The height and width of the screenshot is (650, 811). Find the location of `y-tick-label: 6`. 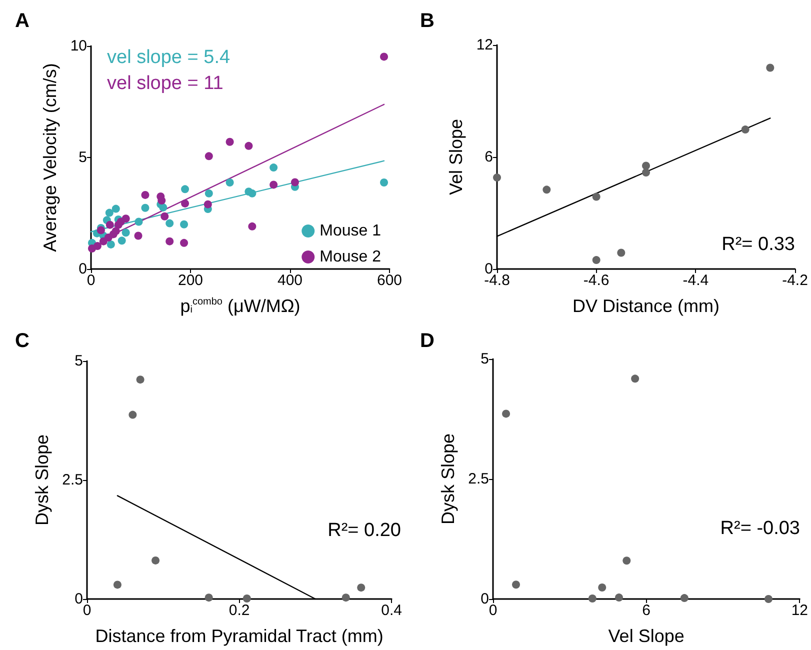

y-tick-label: 6 is located at coordinates (488, 157).